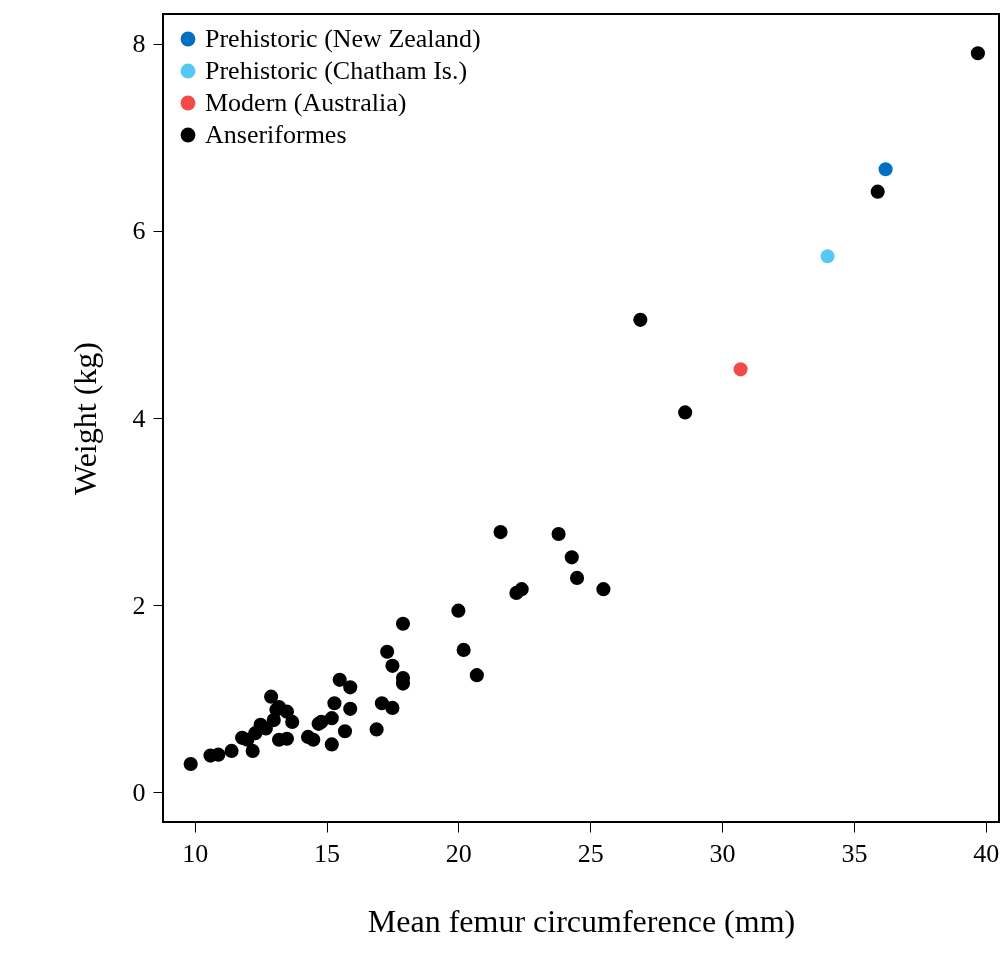 The height and width of the screenshot is (976, 1001). What do you see at coordinates (84, 418) in the screenshot?
I see `y-axis-title: Weight (kg)` at bounding box center [84, 418].